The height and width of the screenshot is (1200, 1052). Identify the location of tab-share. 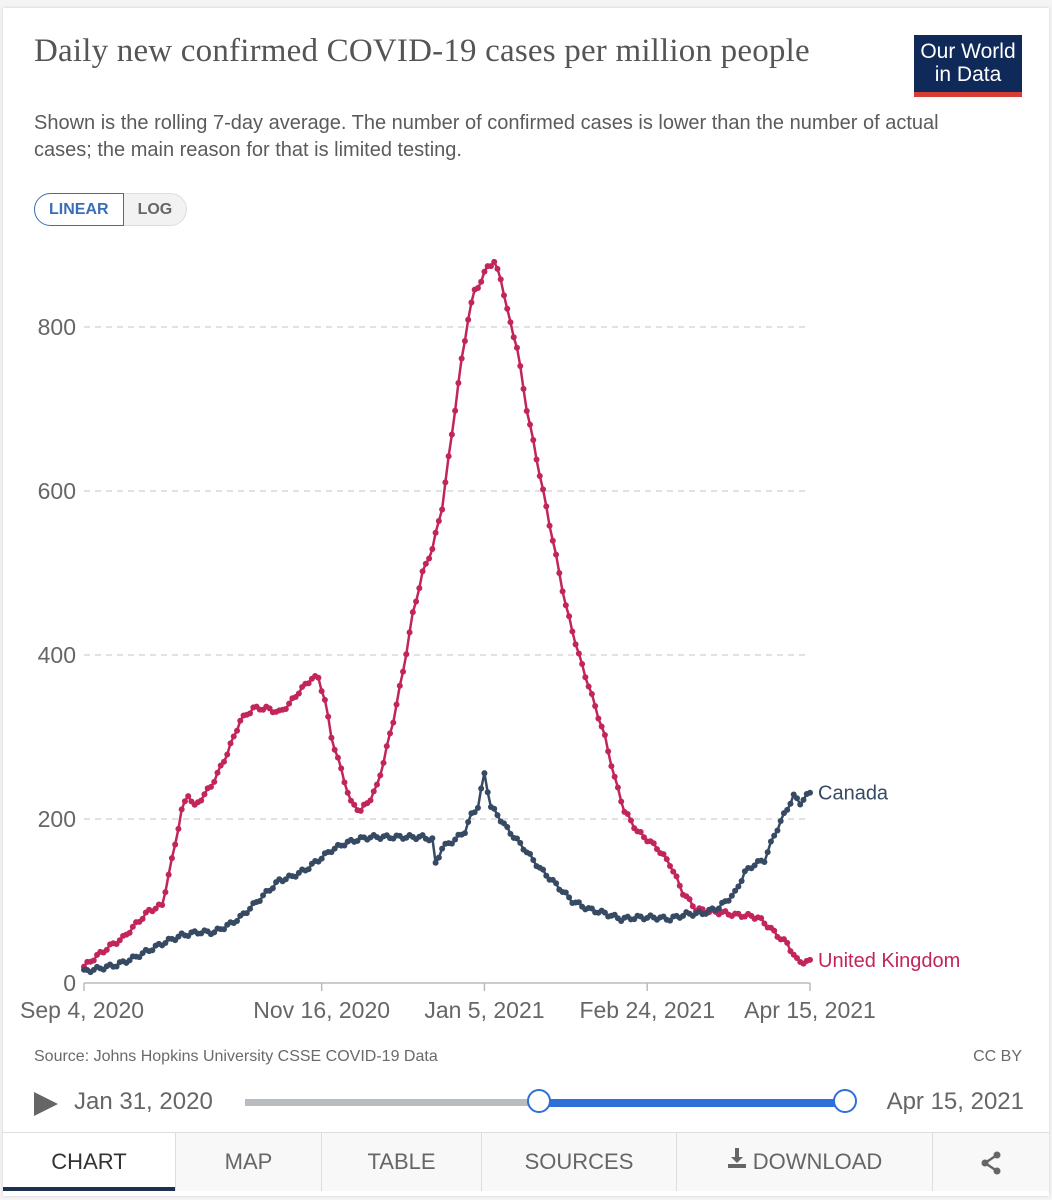
(990, 1162).